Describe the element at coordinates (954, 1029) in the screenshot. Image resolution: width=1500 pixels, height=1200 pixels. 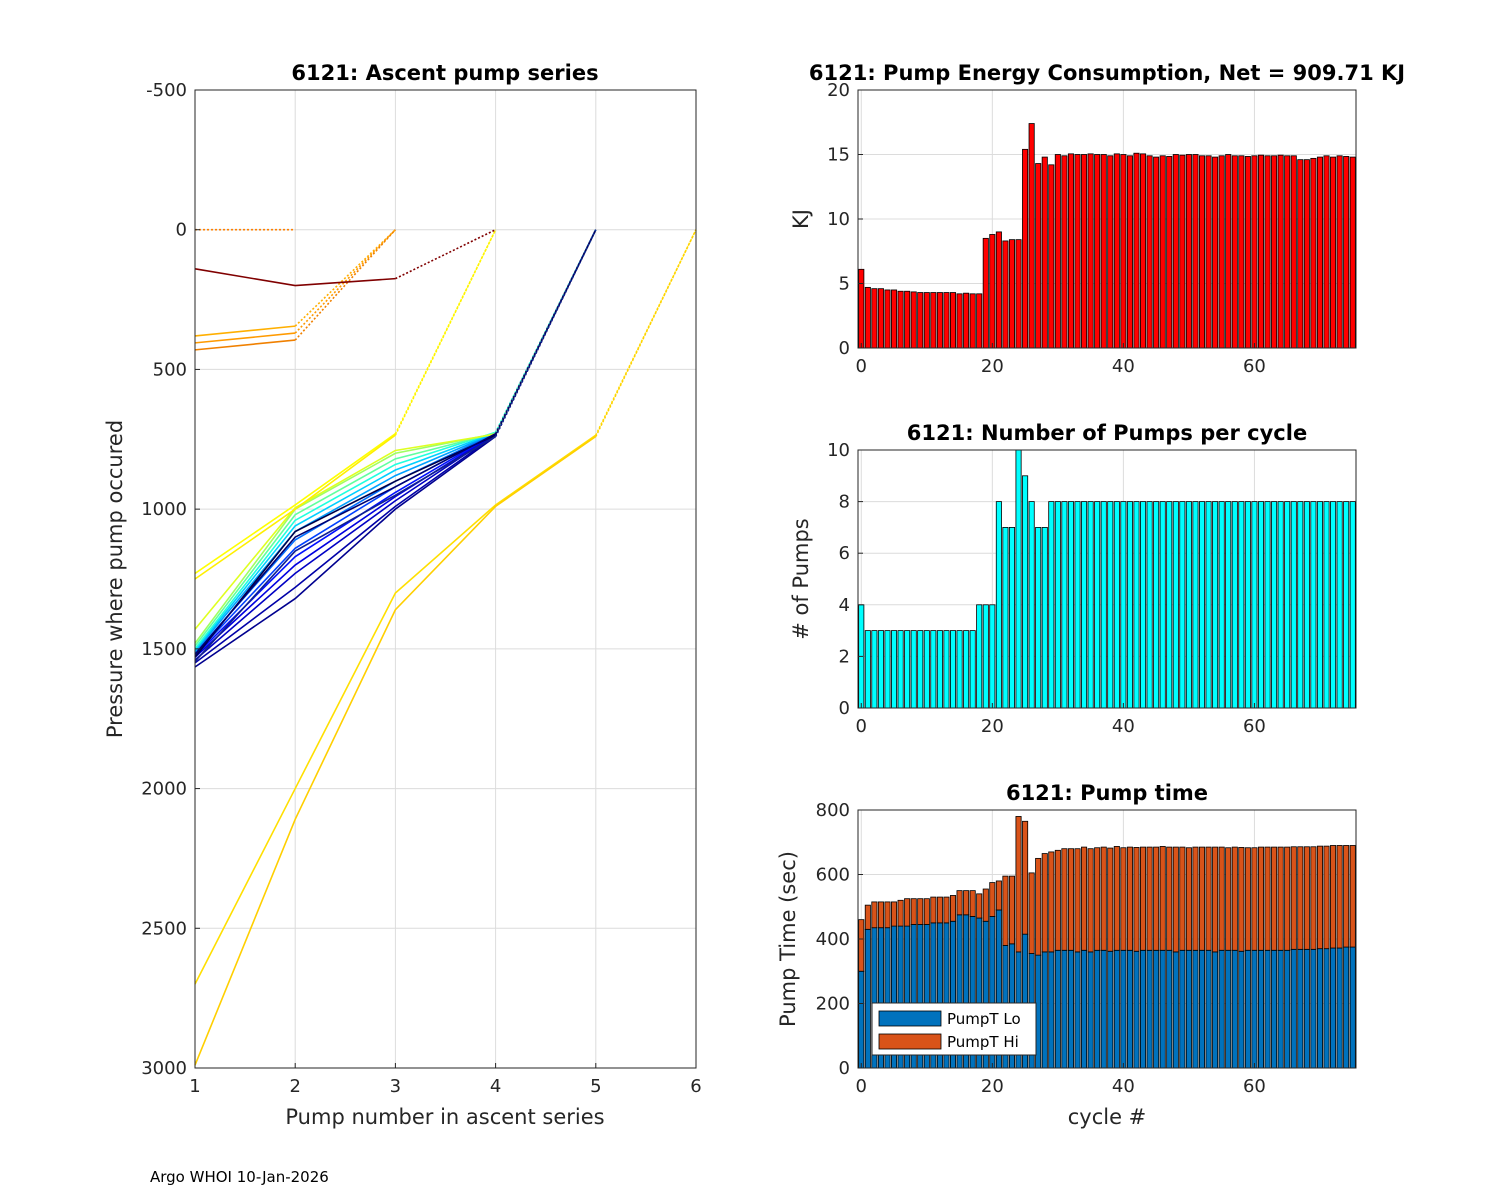
I see `time-legend: PumpT Lo PumpT Hi` at that location.